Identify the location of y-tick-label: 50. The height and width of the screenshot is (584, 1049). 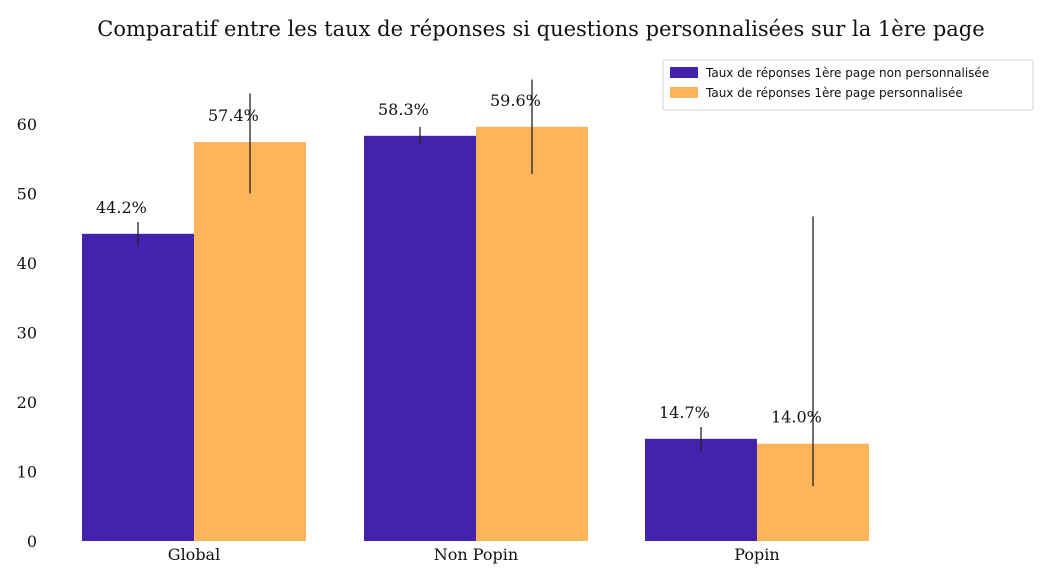
(27, 194).